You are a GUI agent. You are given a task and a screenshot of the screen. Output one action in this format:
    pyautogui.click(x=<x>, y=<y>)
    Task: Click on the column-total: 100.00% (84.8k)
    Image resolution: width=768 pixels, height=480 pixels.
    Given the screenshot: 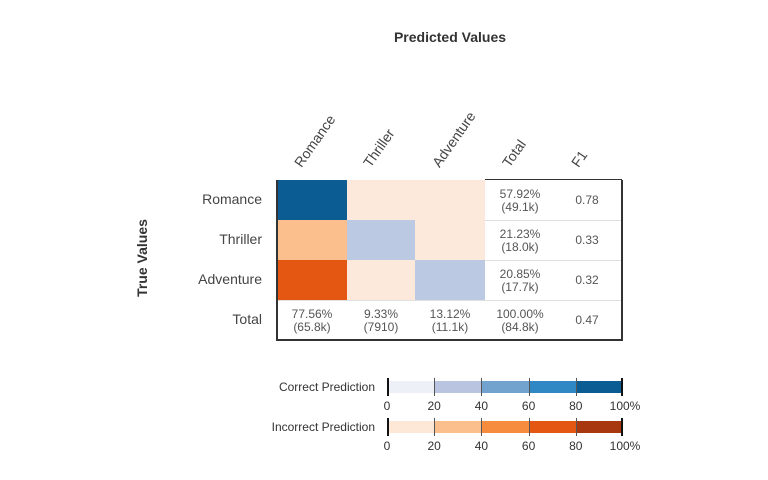 What is the action you would take?
    pyautogui.click(x=520, y=321)
    